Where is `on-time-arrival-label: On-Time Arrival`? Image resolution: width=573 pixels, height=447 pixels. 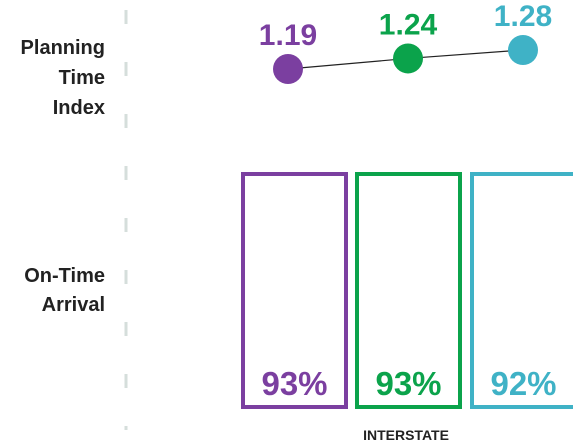 on-time-arrival-label: On-Time Arrival is located at coordinates (64, 290).